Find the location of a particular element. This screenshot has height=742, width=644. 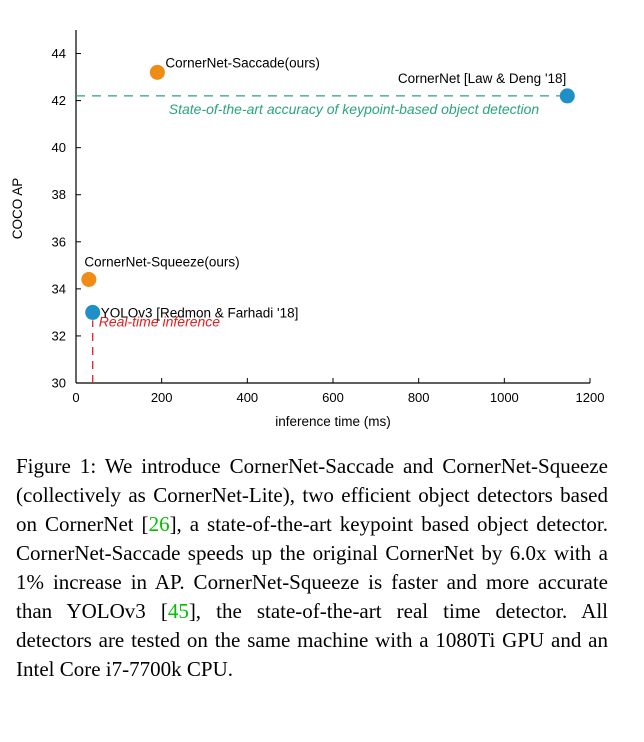

cornernet-saccade-label: CornerNet-Saccade(ours) is located at coordinates (242, 62).